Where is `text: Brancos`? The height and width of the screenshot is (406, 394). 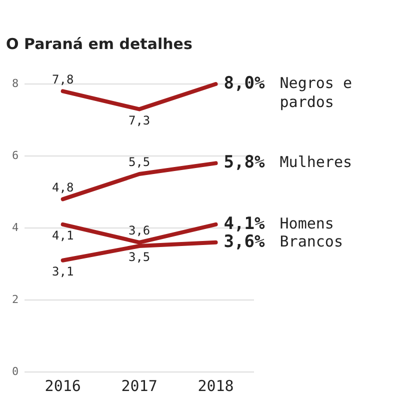
text: Brancos is located at coordinates (311, 241).